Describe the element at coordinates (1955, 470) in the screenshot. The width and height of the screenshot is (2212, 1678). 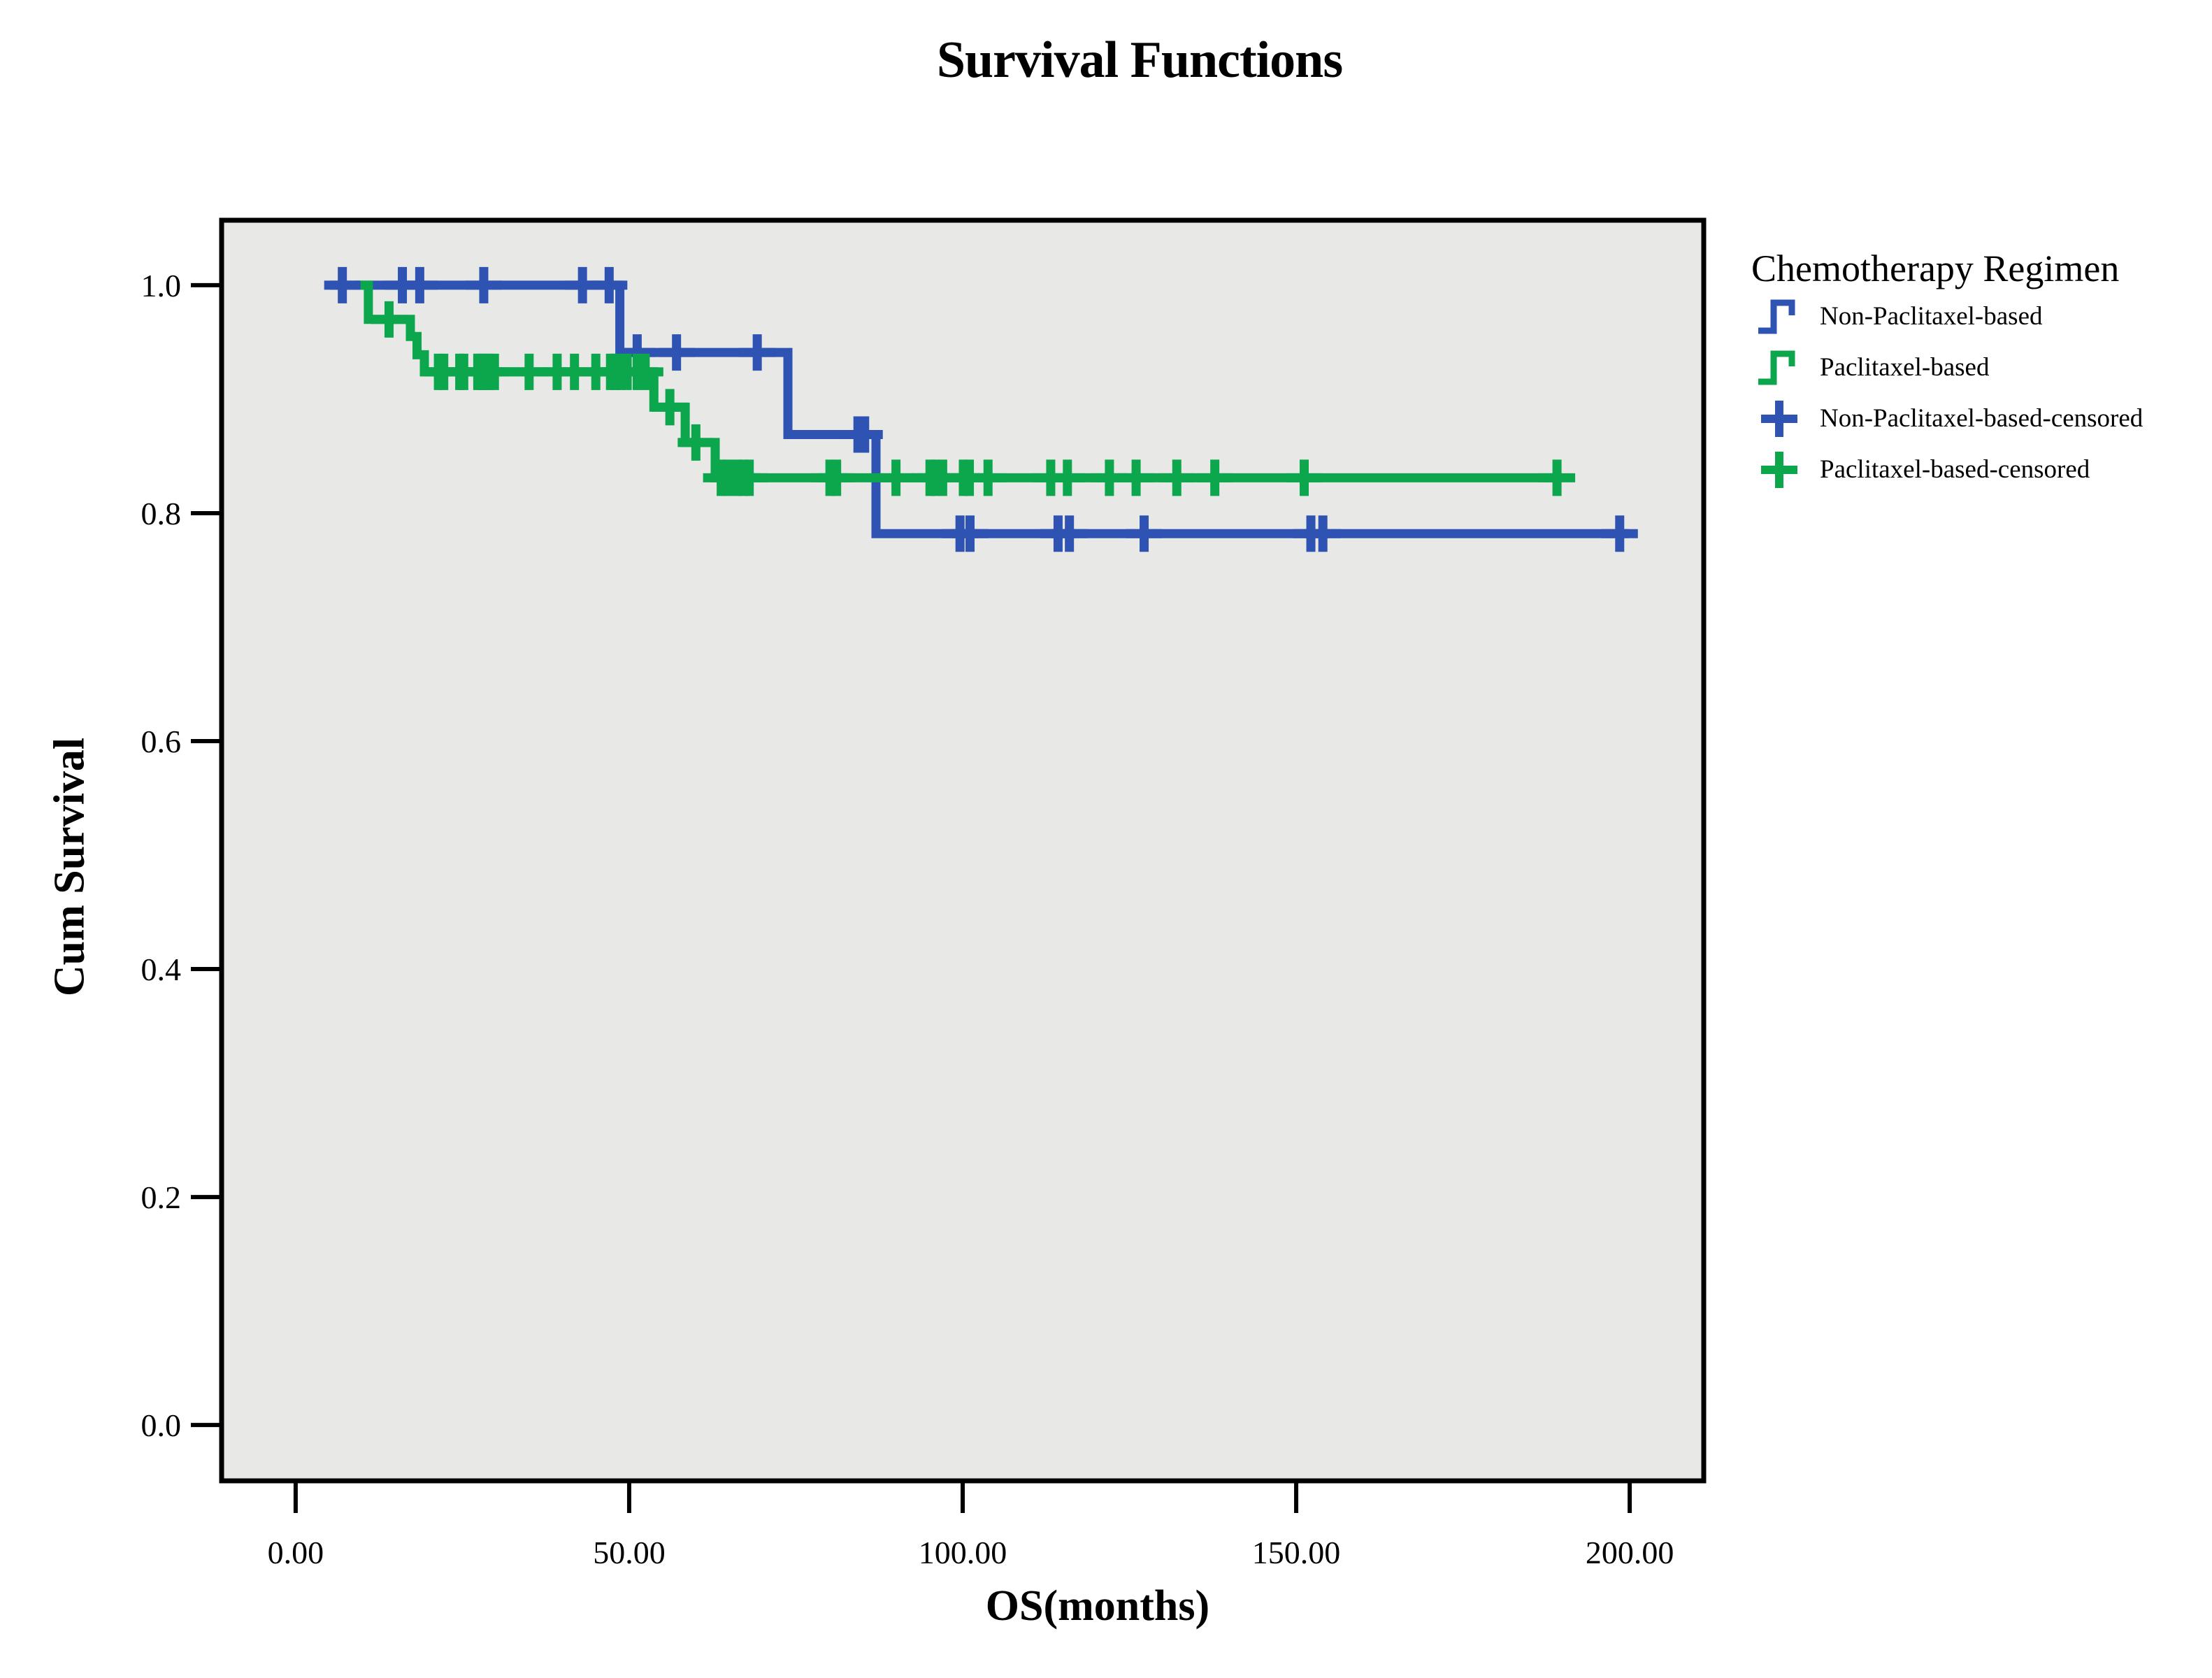
I see `legend-item-label: Paclitaxel-based-censored` at that location.